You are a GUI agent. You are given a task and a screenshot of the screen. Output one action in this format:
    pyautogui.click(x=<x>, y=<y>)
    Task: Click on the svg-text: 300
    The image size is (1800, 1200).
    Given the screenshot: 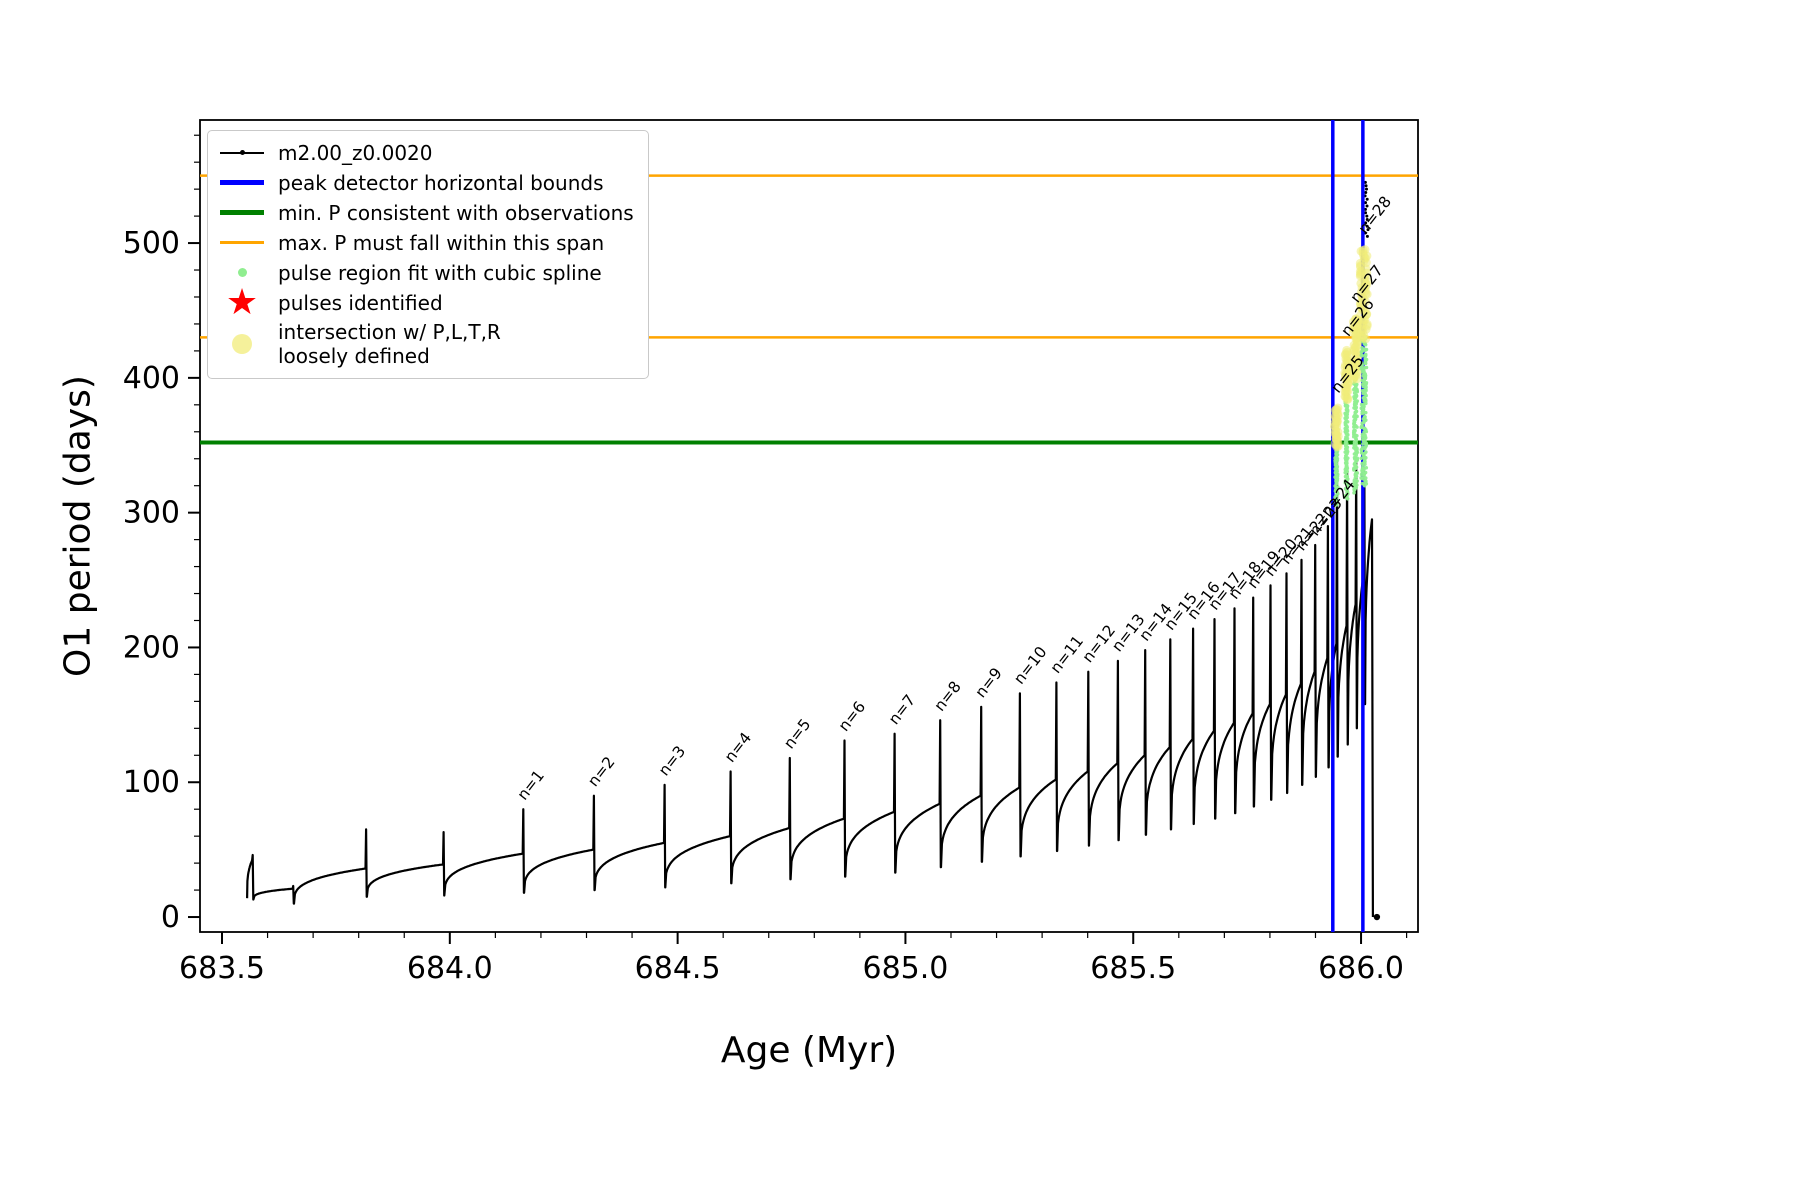 What is the action you would take?
    pyautogui.click(x=151, y=513)
    